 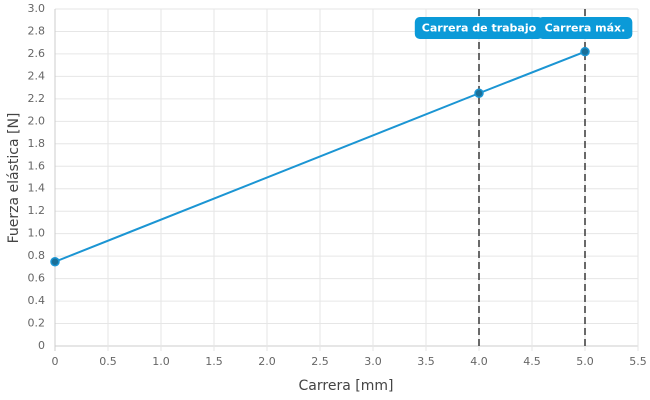 I want to click on x-tick-label: 5.0, so click(x=585, y=361).